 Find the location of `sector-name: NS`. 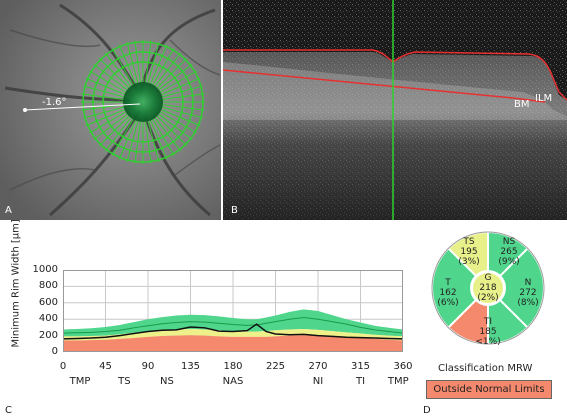

sector-name: NS is located at coordinates (509, 242).